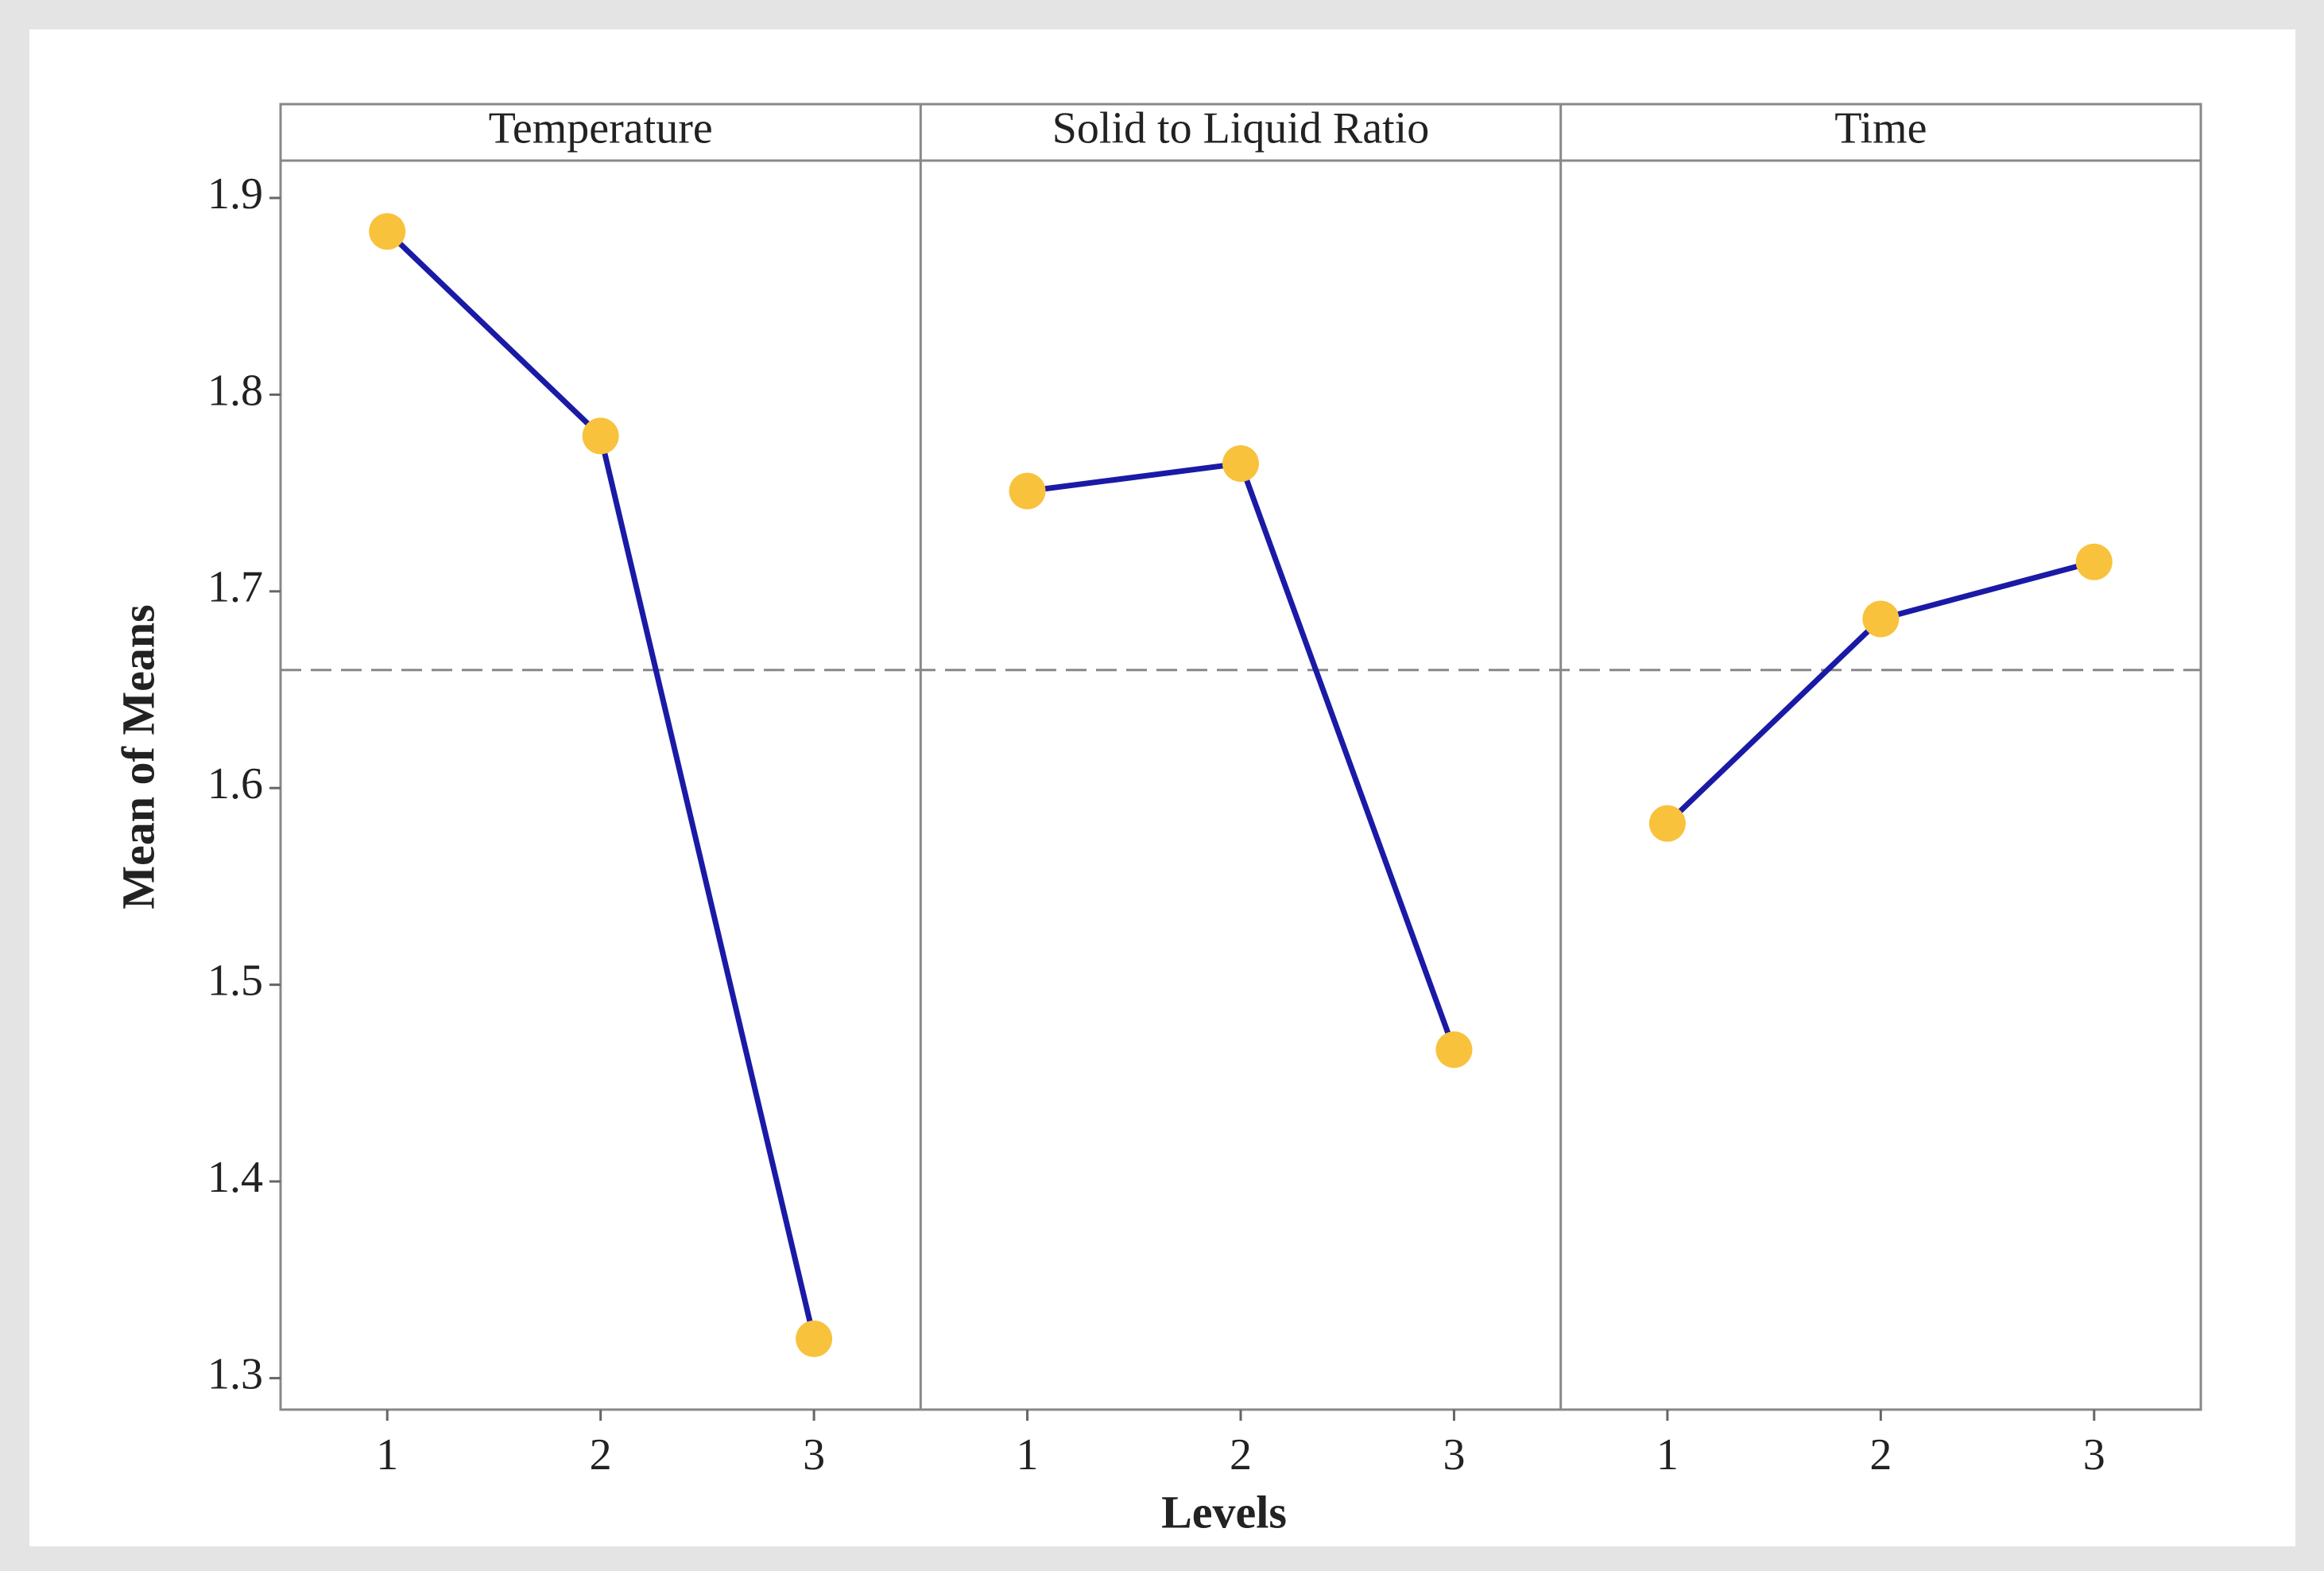  Describe the element at coordinates (601, 128) in the screenshot. I see `panel-title: Temperature` at that location.